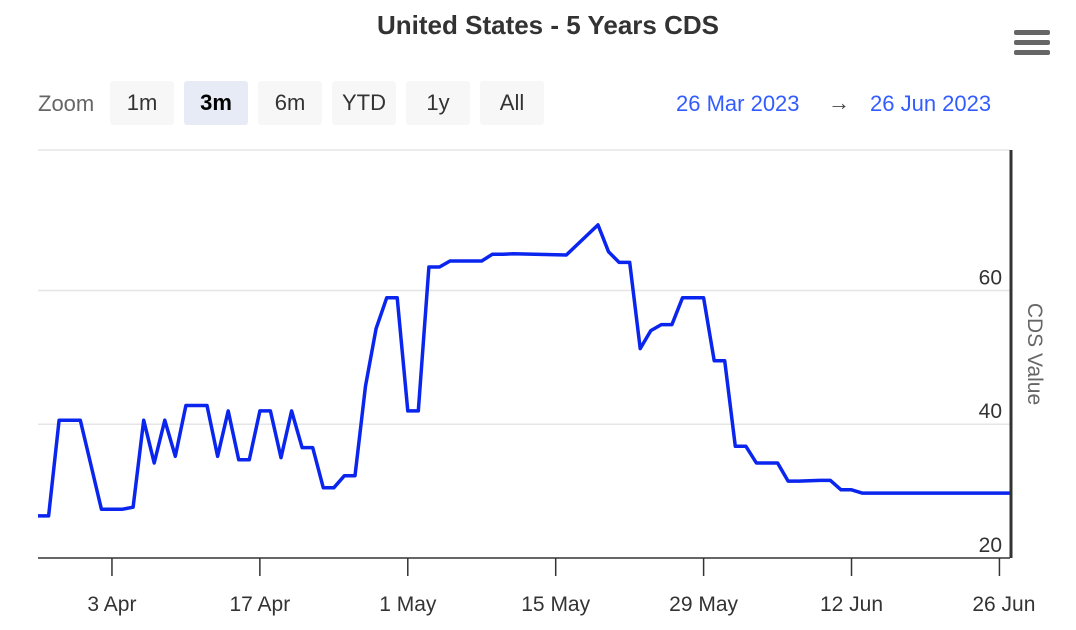 Image resolution: width=1076 pixels, height=630 pixels. Describe the element at coordinates (408, 604) in the screenshot. I see `x-tick-label: 1 May` at that location.